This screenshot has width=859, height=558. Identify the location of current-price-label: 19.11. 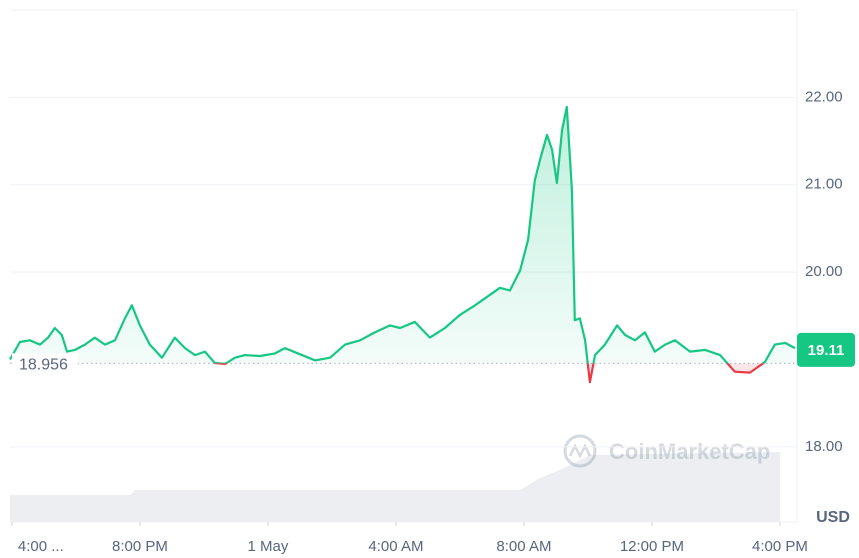
(826, 350).